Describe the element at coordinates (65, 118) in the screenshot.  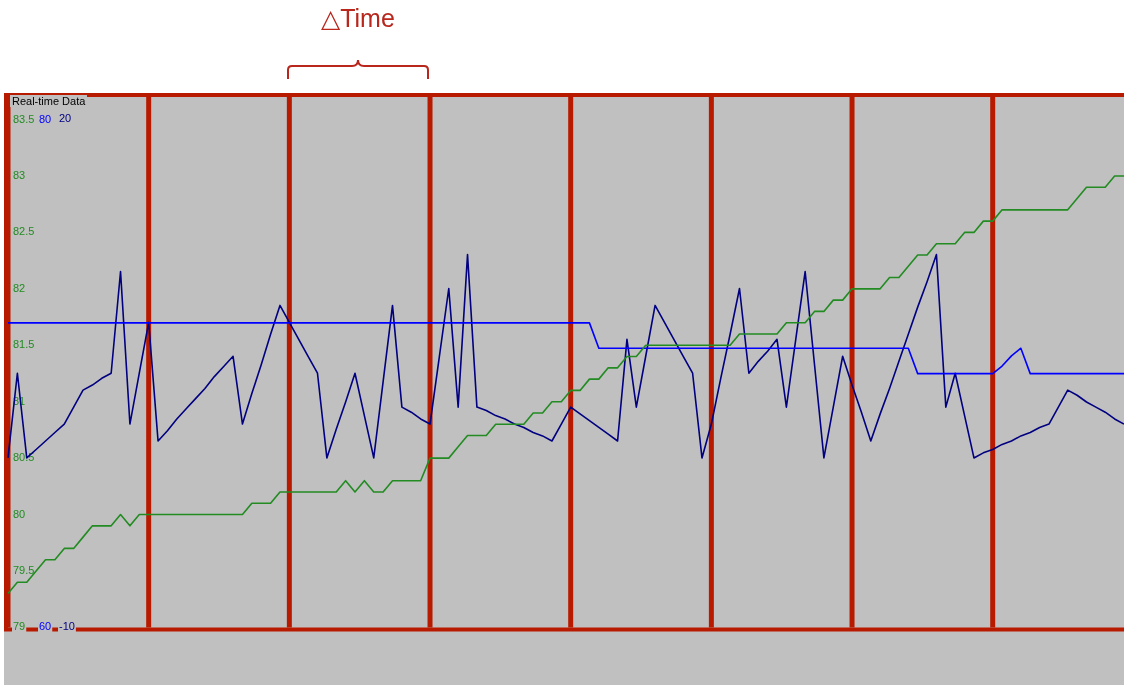
I see `y3-tick-label: 20` at that location.